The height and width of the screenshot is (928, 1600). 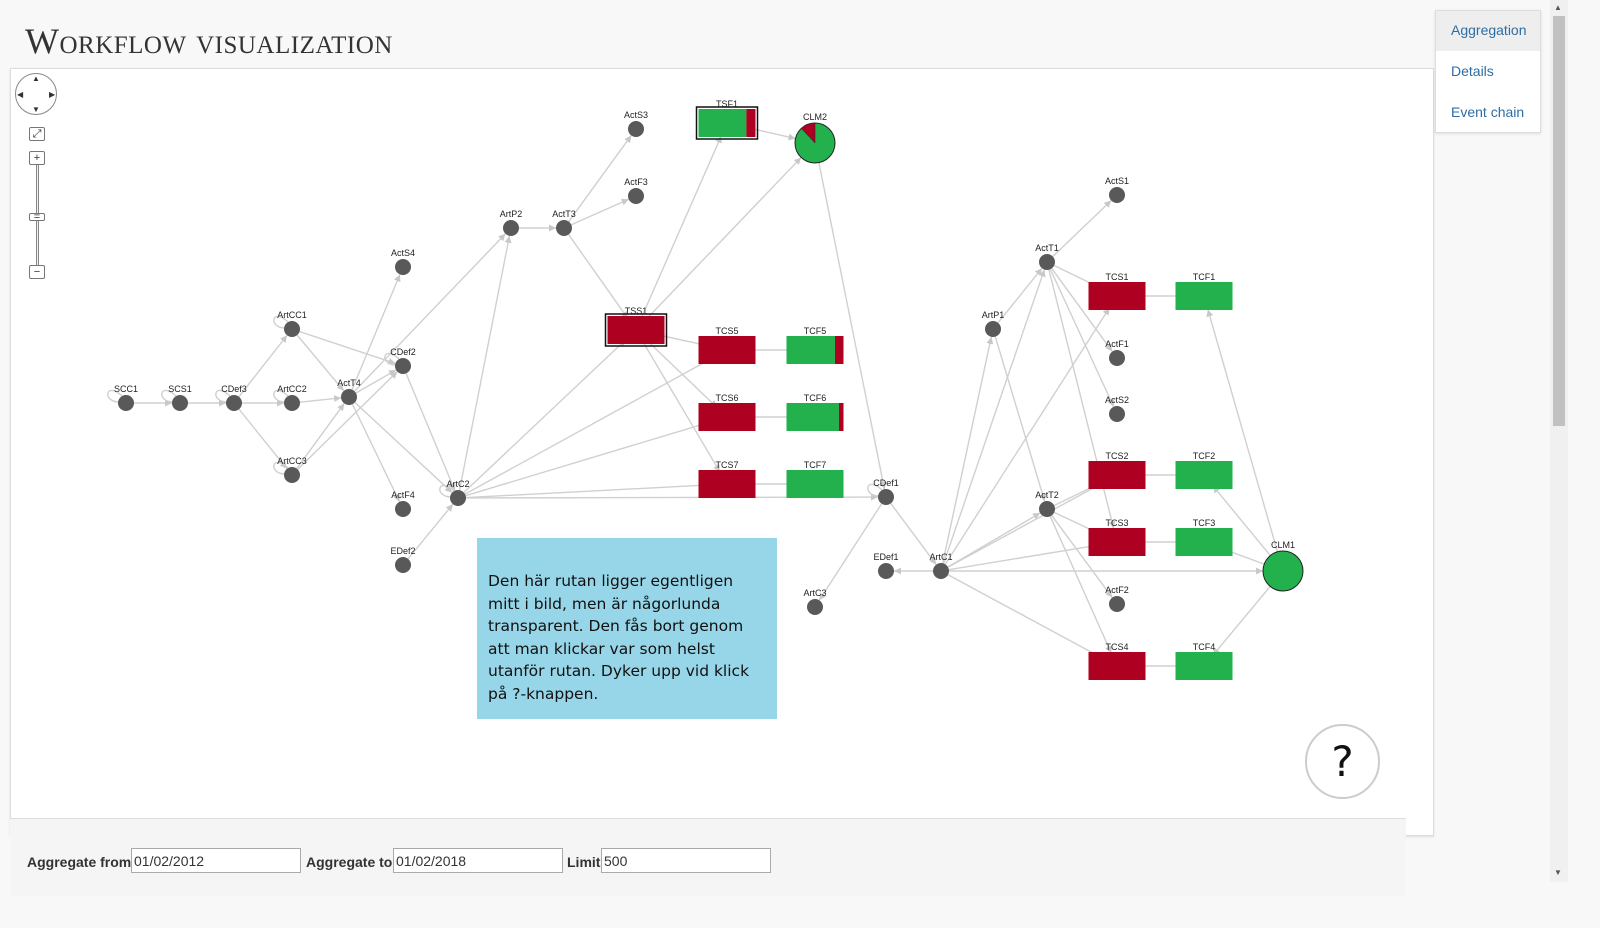 What do you see at coordinates (993, 323) in the screenshot?
I see `node-ArtP1: ArtP1` at bounding box center [993, 323].